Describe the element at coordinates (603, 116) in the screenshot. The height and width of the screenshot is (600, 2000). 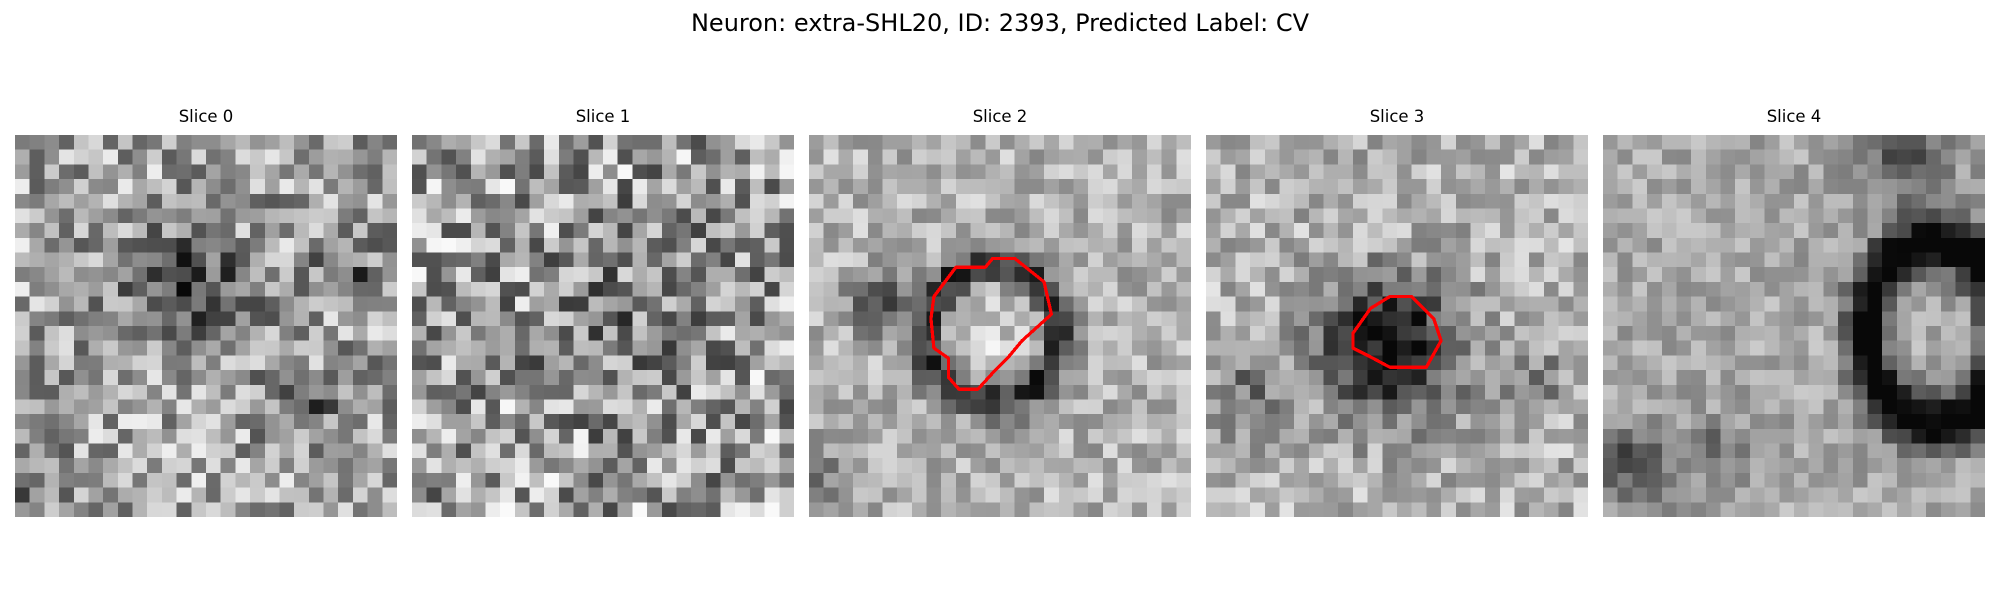
I see `slice-title-1: Slice 1` at that location.